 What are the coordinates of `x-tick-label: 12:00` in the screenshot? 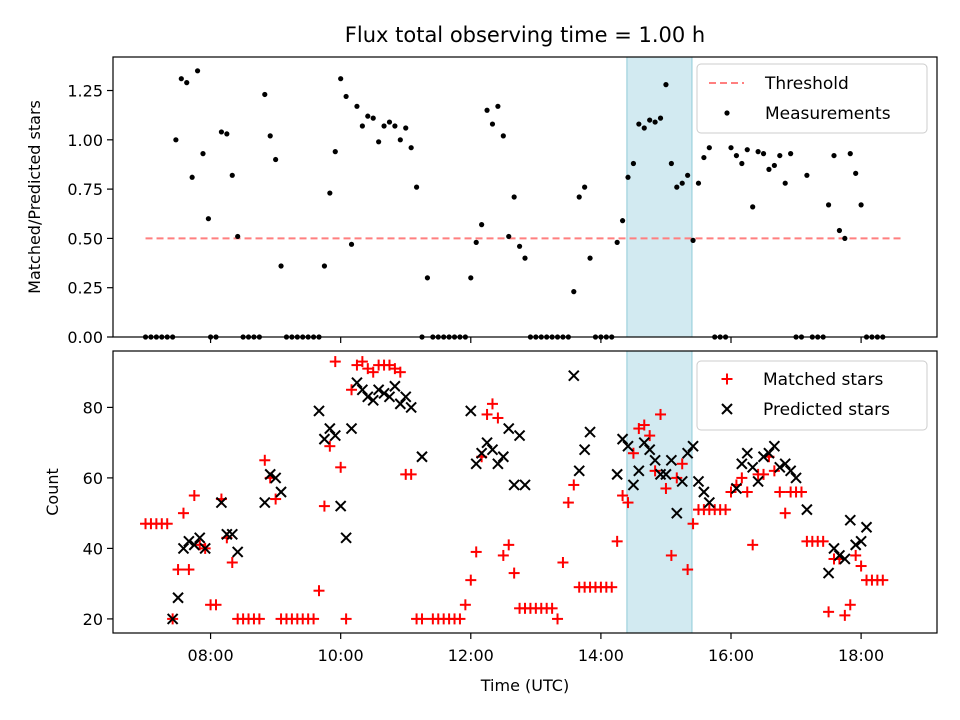 It's located at (471, 655).